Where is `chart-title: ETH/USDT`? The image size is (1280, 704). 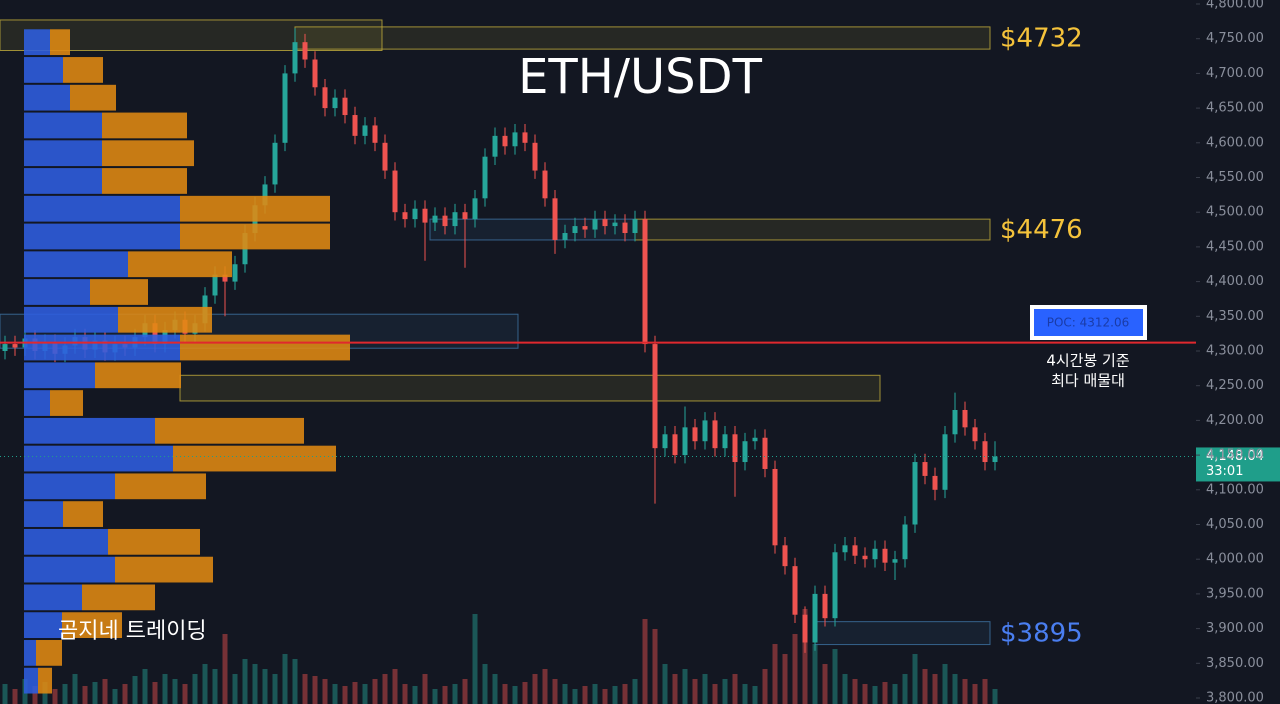 chart-title: ETH/USDT is located at coordinates (640, 77).